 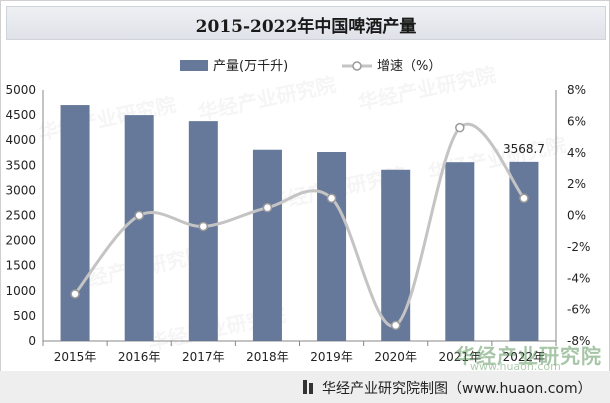 I want to click on left-axis-tick: 4500, so click(x=20, y=115).